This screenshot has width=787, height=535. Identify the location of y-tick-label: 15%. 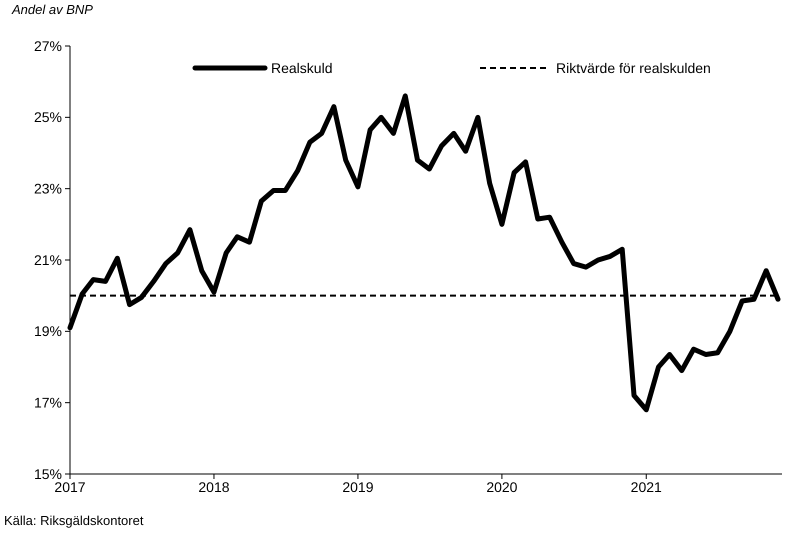
(48, 474).